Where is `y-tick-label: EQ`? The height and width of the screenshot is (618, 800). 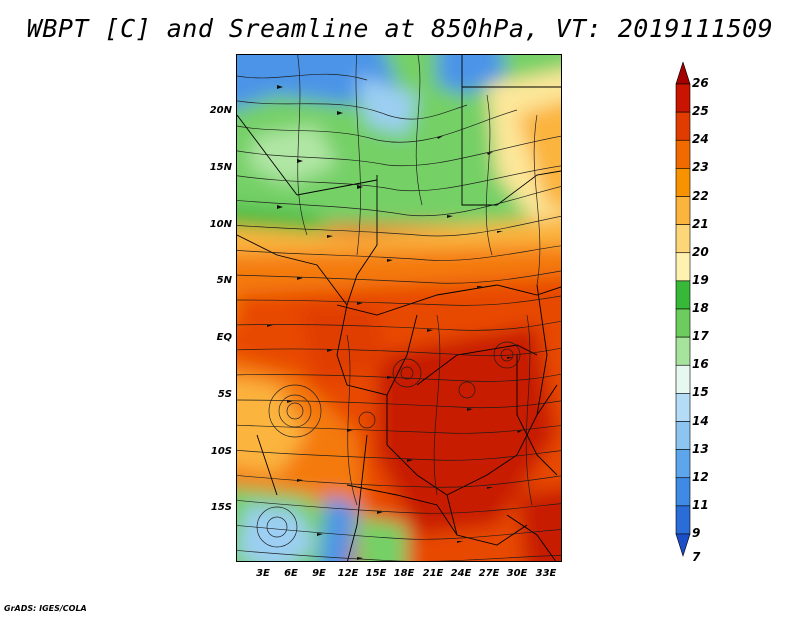
y-tick-label: EQ is located at coordinates (224, 337).